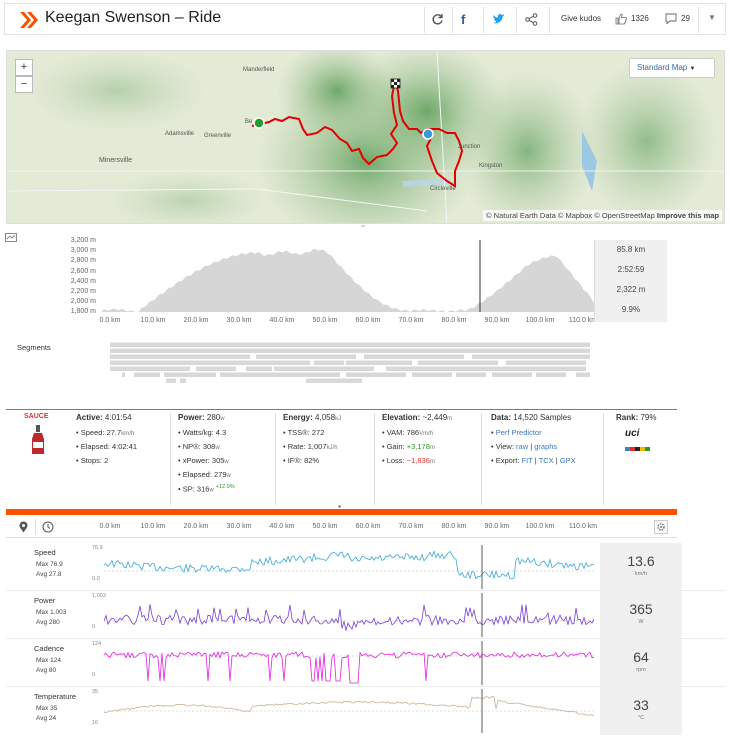 The image size is (730, 738). What do you see at coordinates (411, 320) in the screenshot?
I see `elevation-x-tick: 70.0 km` at bounding box center [411, 320].